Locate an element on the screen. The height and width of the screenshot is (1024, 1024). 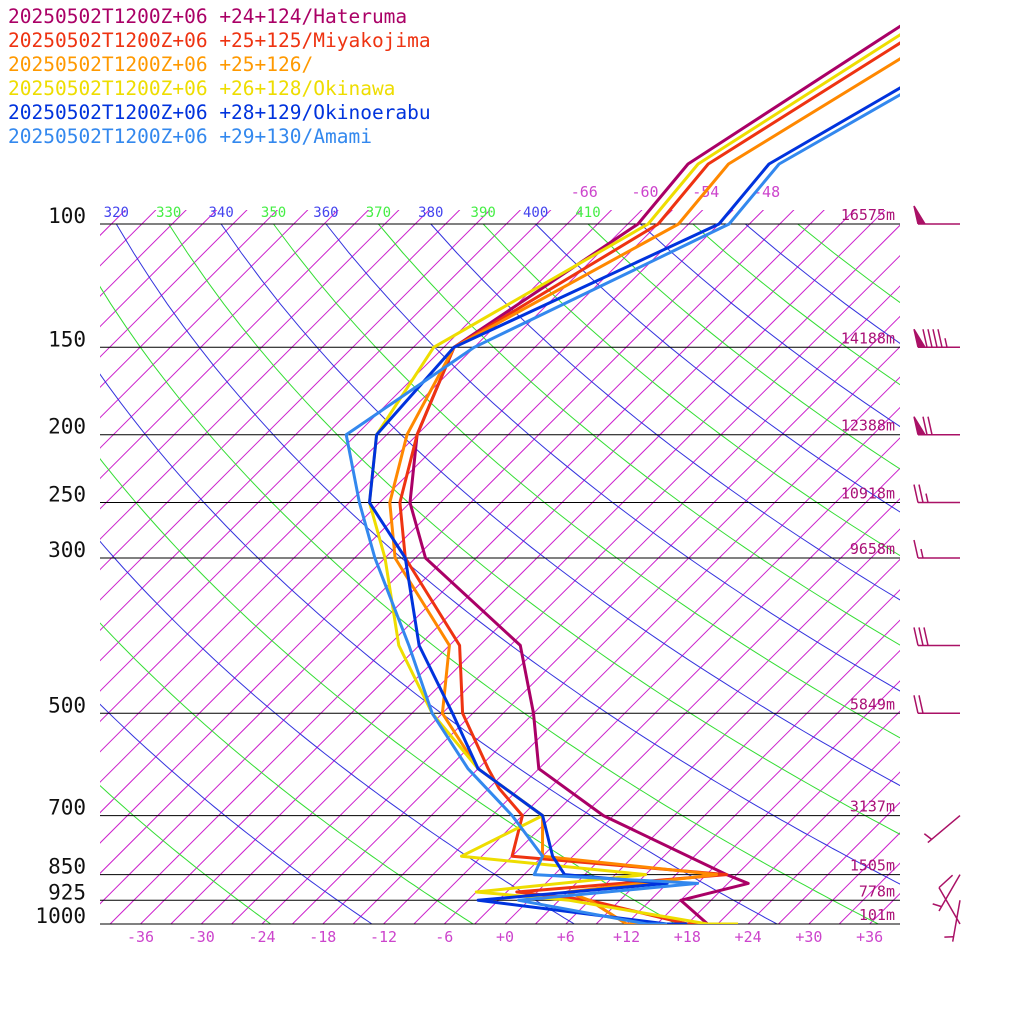
wind-barbs is located at coordinates (937, 573).